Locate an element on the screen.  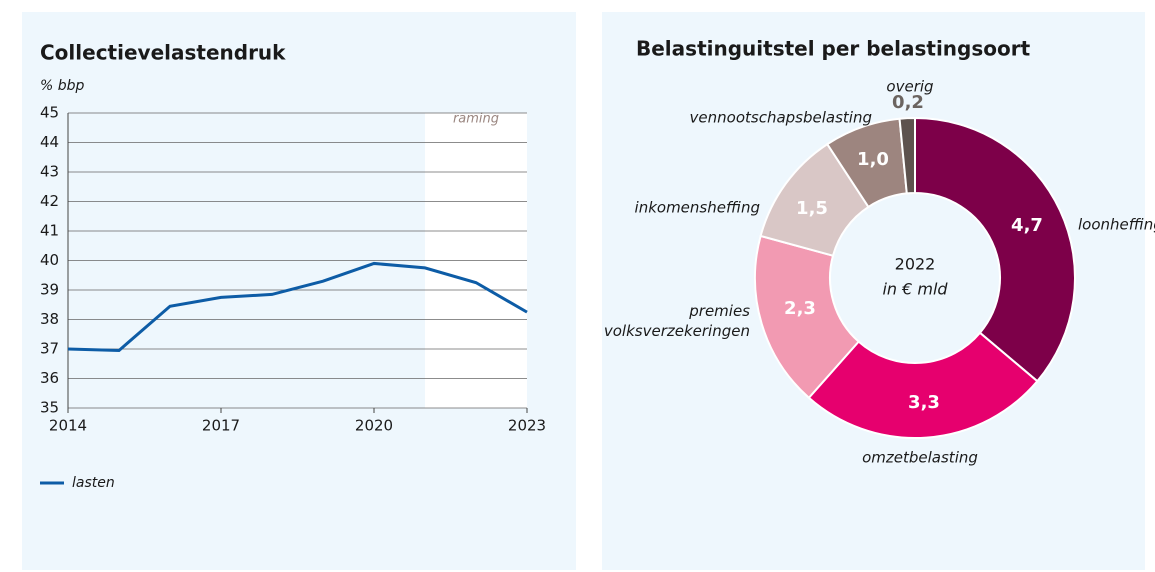
line-series is located at coordinates (297, 306).